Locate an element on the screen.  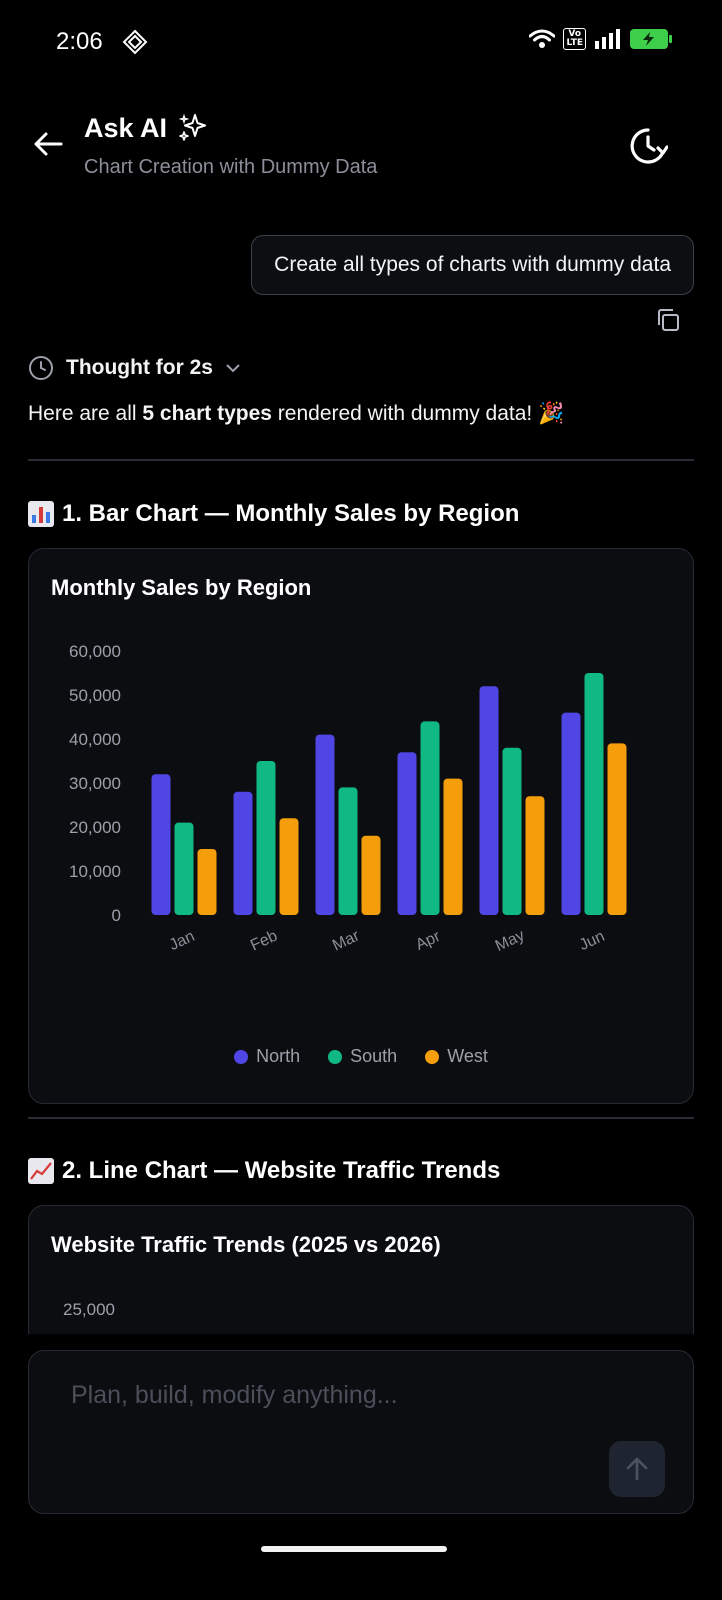
bar-south-may is located at coordinates (512, 831).